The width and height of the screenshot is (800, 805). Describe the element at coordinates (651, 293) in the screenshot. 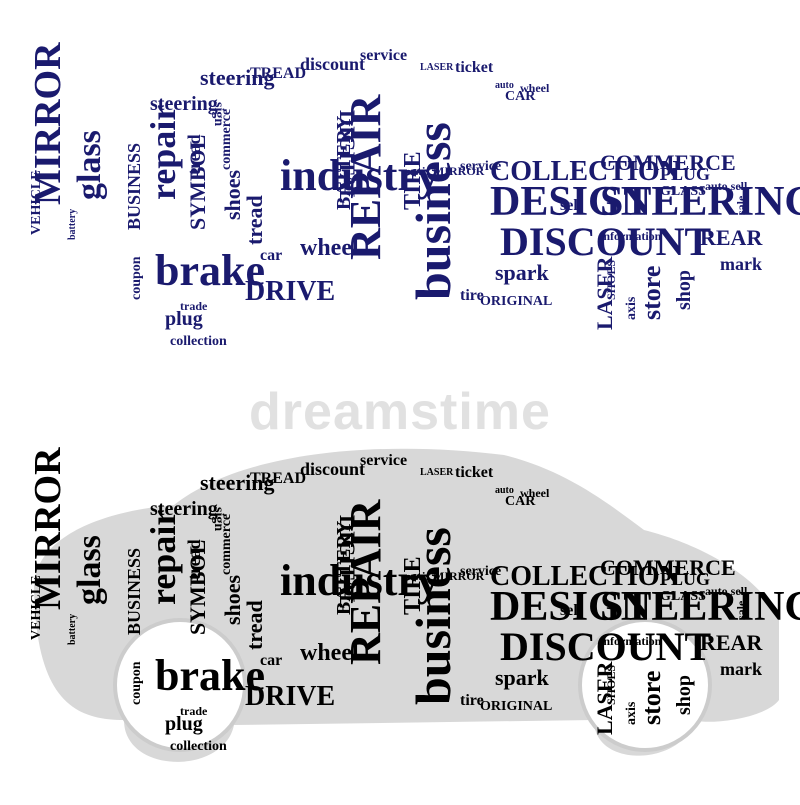

I see `cloud-word: store` at that location.